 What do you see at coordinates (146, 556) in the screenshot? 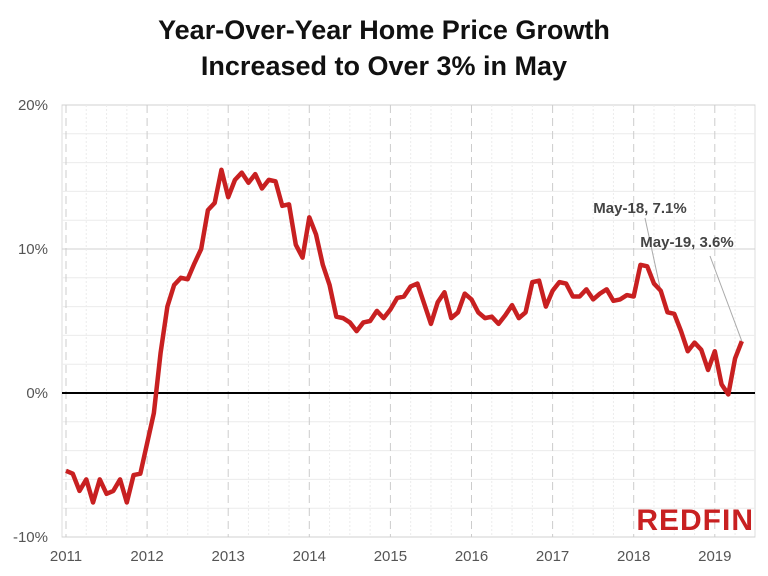
I see `x-tick-label: 2012` at bounding box center [146, 556].